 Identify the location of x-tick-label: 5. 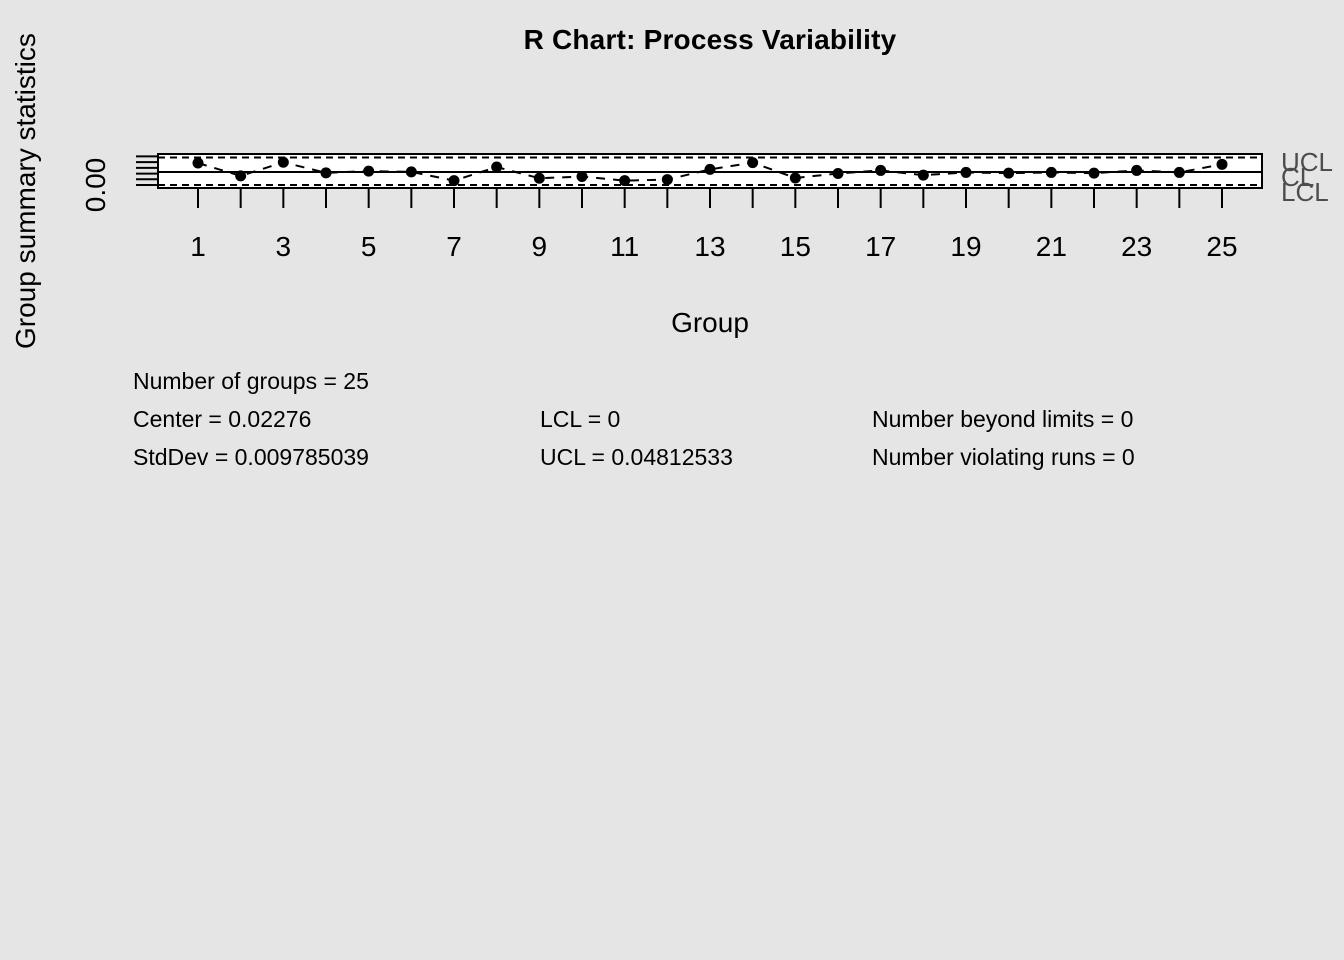
(369, 246).